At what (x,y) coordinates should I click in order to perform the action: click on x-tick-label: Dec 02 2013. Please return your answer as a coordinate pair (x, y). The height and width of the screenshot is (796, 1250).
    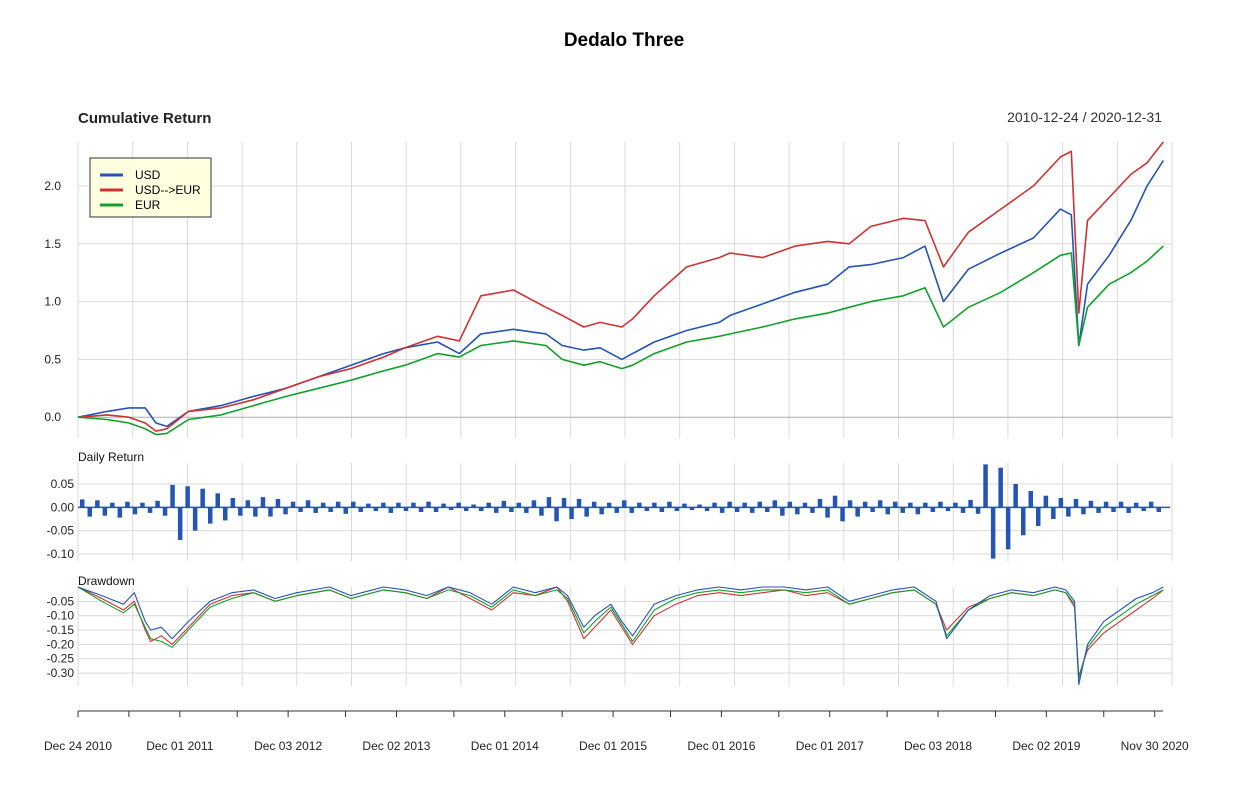
    Looking at the image, I should click on (396, 746).